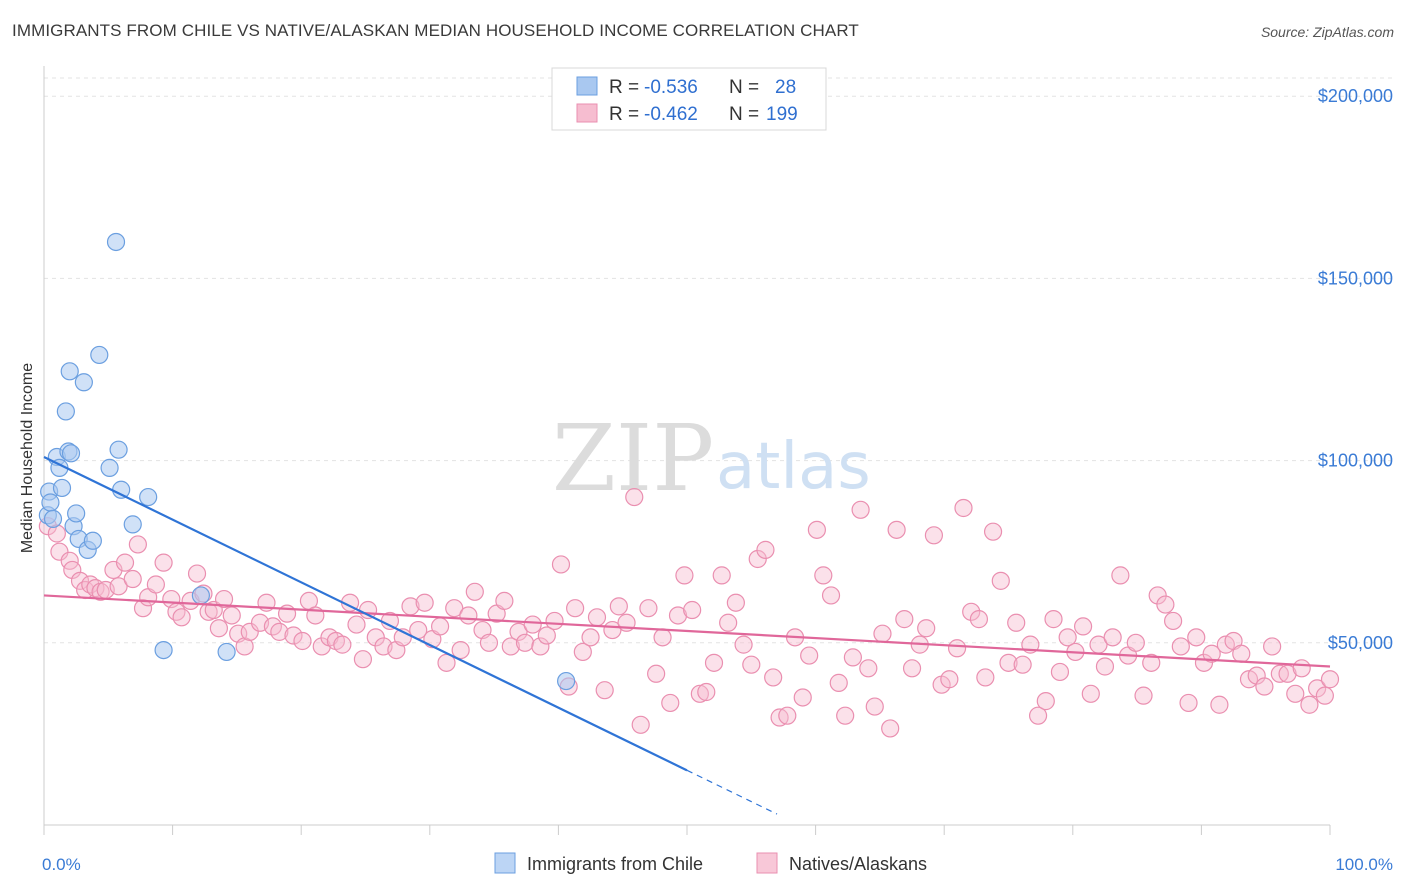  What do you see at coordinates (61, 864) in the screenshot?
I see `x-tick-label-min: 0.0%` at bounding box center [61, 864].